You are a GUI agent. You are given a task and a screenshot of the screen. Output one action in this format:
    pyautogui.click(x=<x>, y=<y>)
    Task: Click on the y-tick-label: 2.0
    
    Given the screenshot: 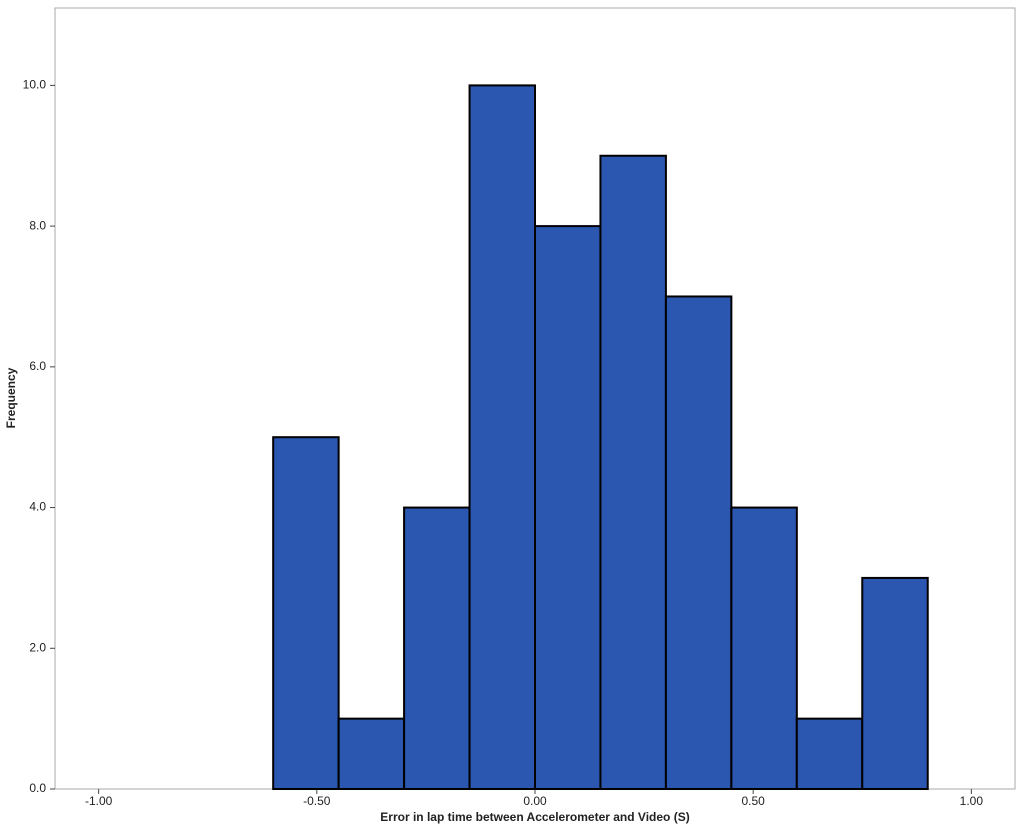 What is the action you would take?
    pyautogui.click(x=37, y=647)
    